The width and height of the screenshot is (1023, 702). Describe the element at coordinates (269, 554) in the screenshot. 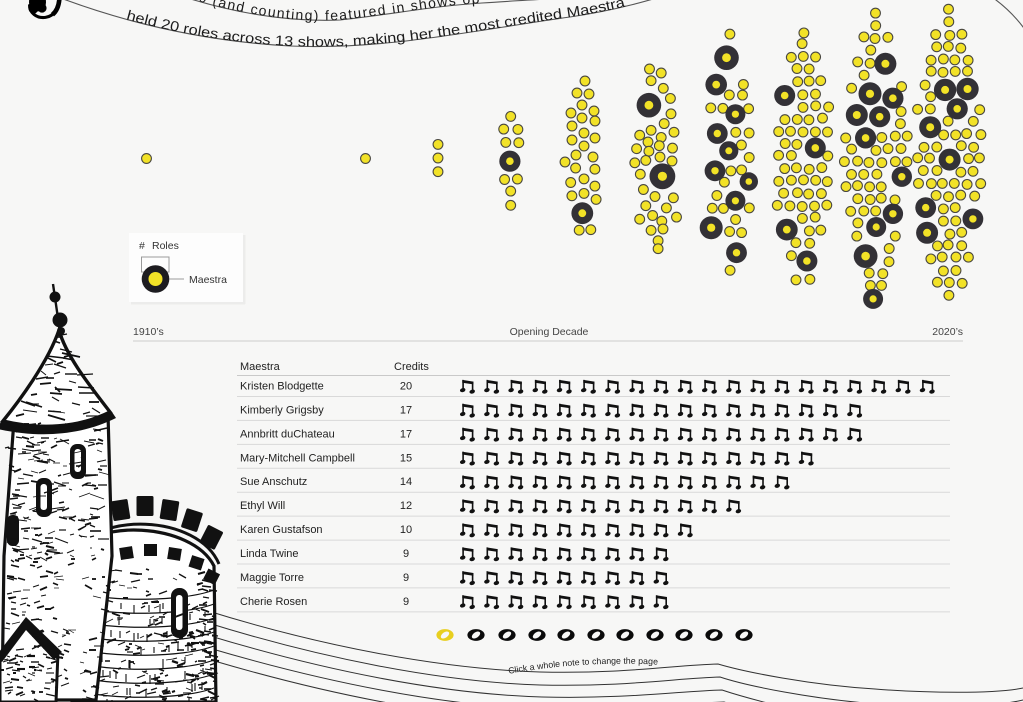

I see `svg-text: Linda Twine` at that location.